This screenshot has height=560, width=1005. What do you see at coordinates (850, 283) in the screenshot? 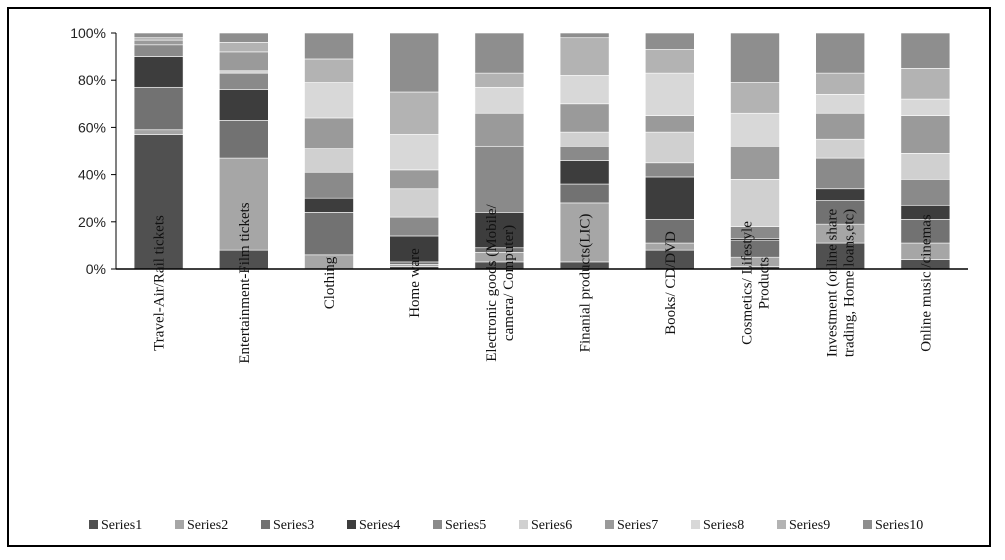
I see `category-label-line: trading, Home loans,etc)` at bounding box center [850, 283].